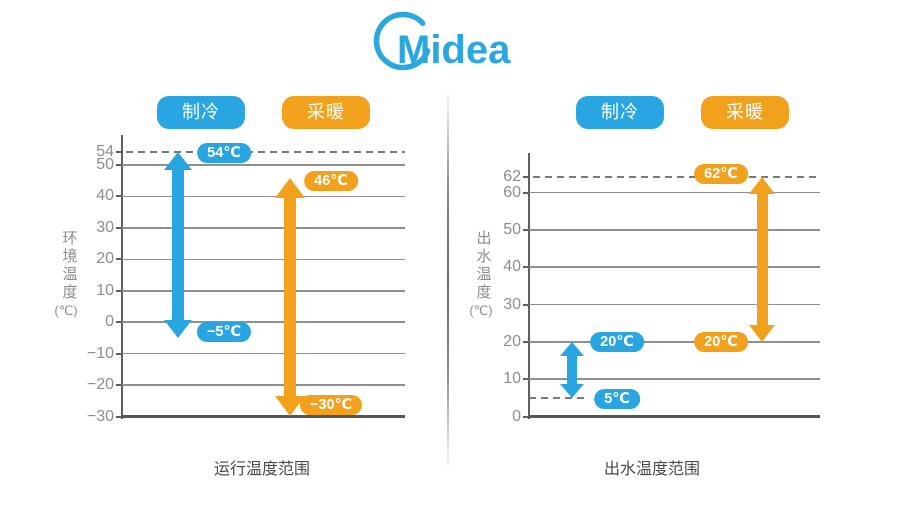  I want to click on midea-logo: Midea, so click(442, 41).